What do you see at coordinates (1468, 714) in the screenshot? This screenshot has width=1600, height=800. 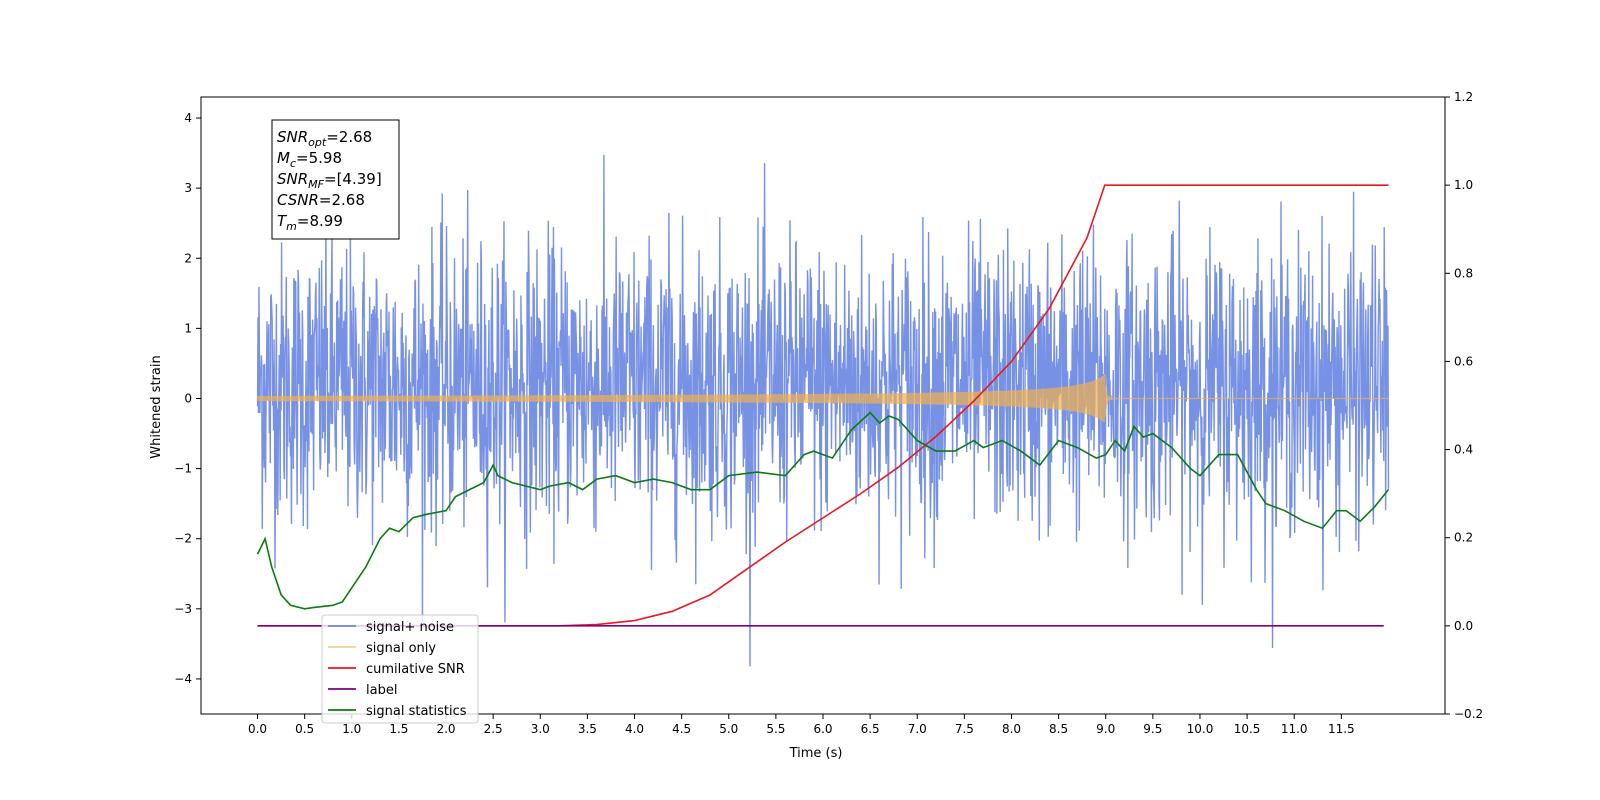 I see `y-right-tick-label: −0.2` at bounding box center [1468, 714].